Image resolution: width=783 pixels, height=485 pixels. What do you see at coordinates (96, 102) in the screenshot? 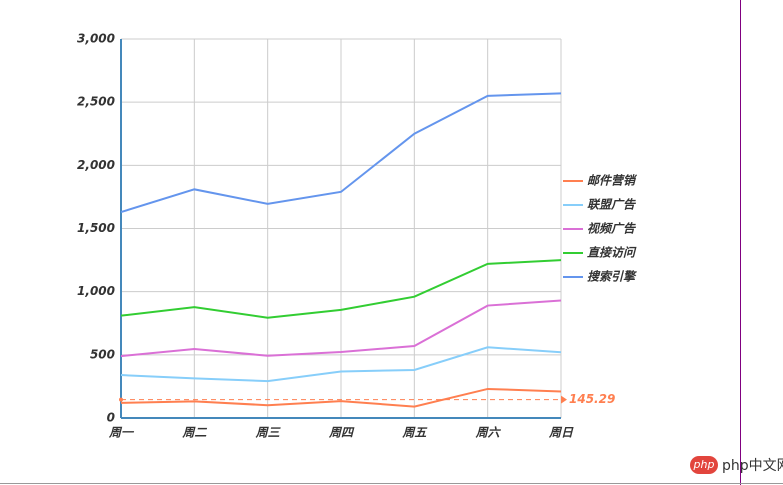
I see `y-tick-label: 2,500` at bounding box center [96, 102].